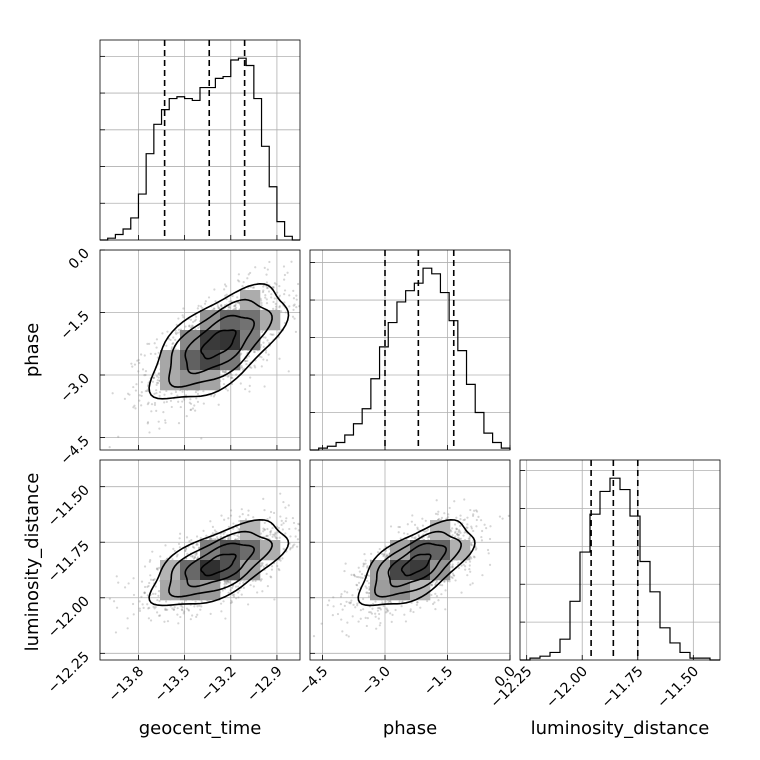 The image size is (760, 760). I want to click on hist-frame-phase, so click(410, 350).